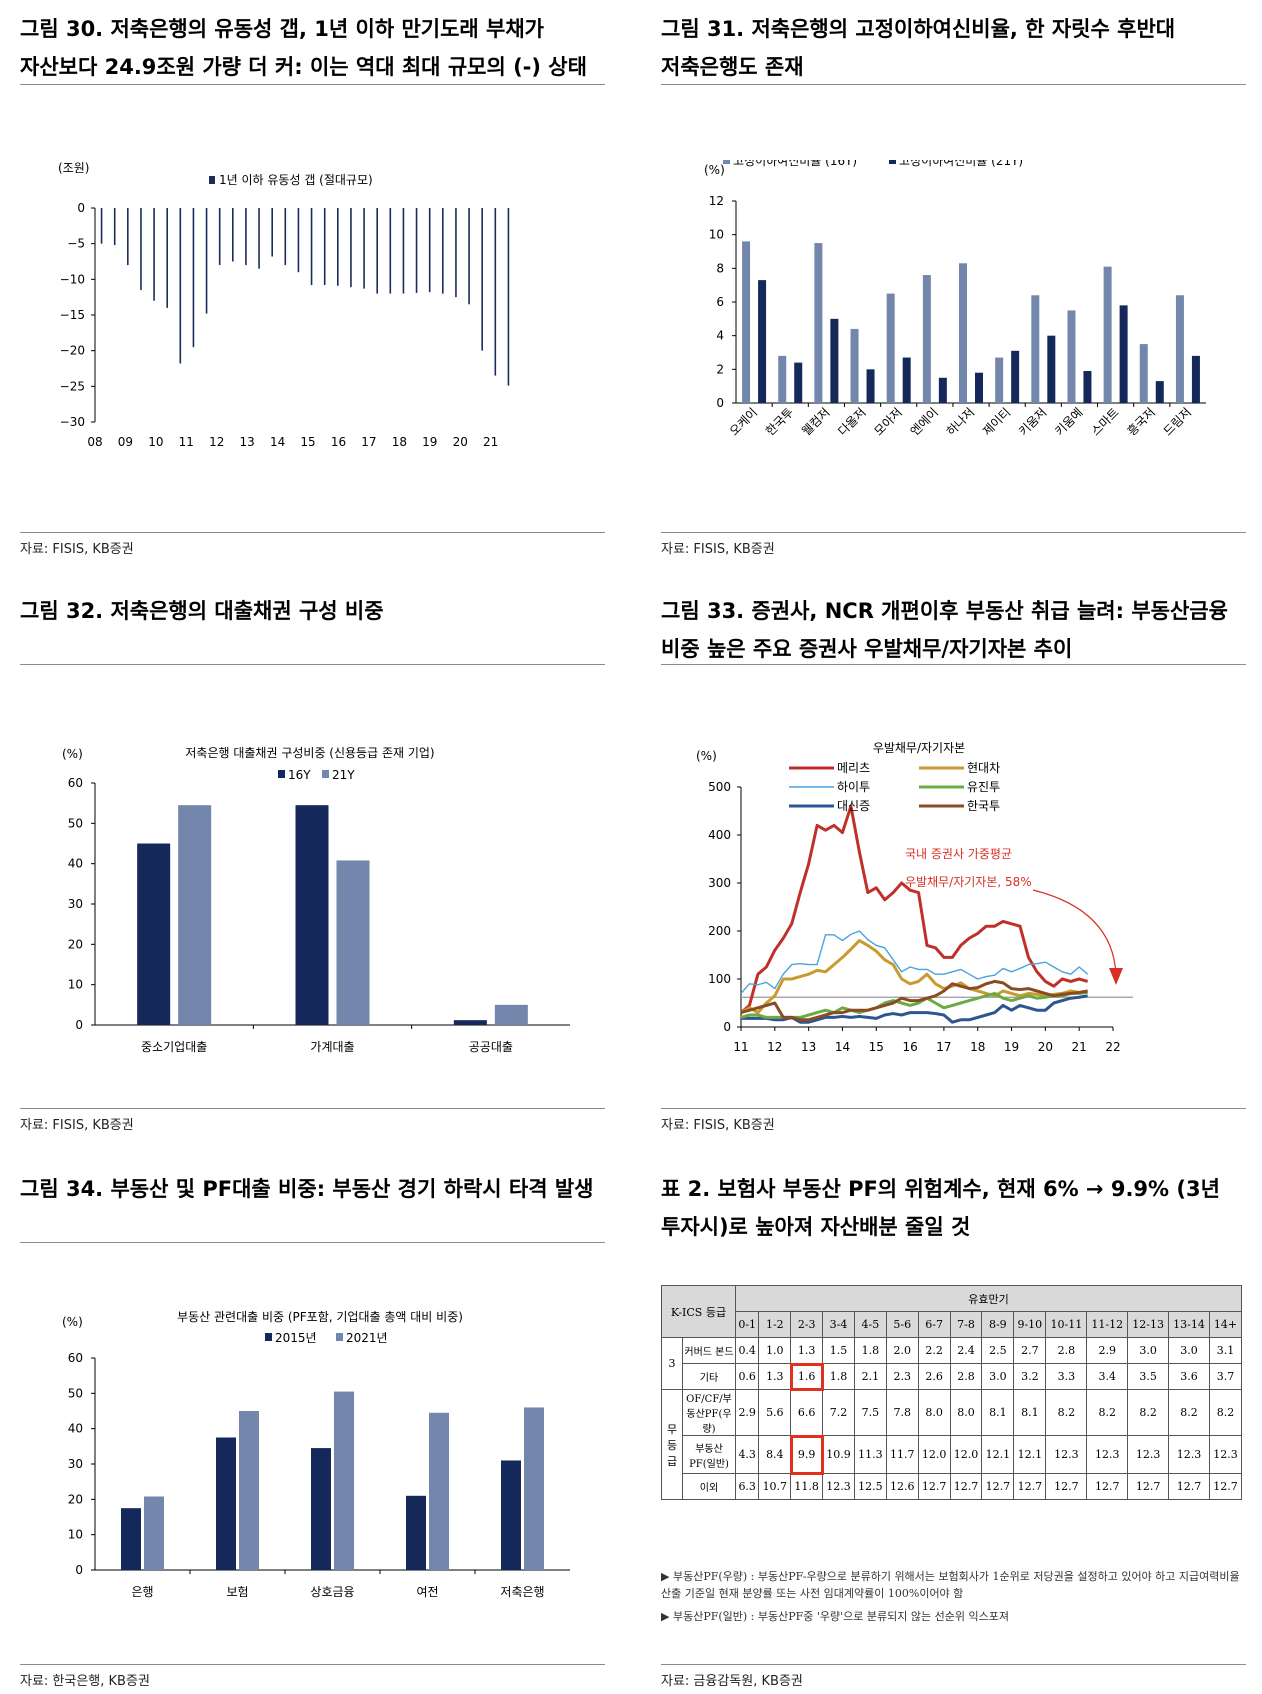  What do you see at coordinates (983, 806) in the screenshot?
I see `fig33-legend-label: 한국투` at bounding box center [983, 806].